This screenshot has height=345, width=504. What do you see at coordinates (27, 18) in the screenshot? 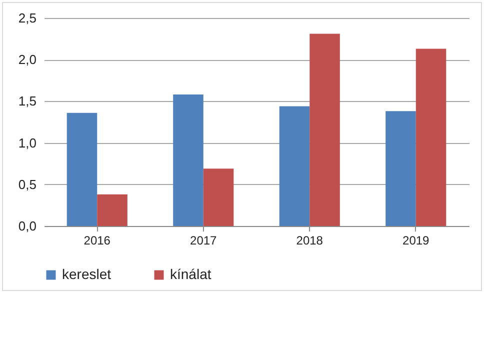
I see `y-tick-label: 2,5` at bounding box center [27, 18].